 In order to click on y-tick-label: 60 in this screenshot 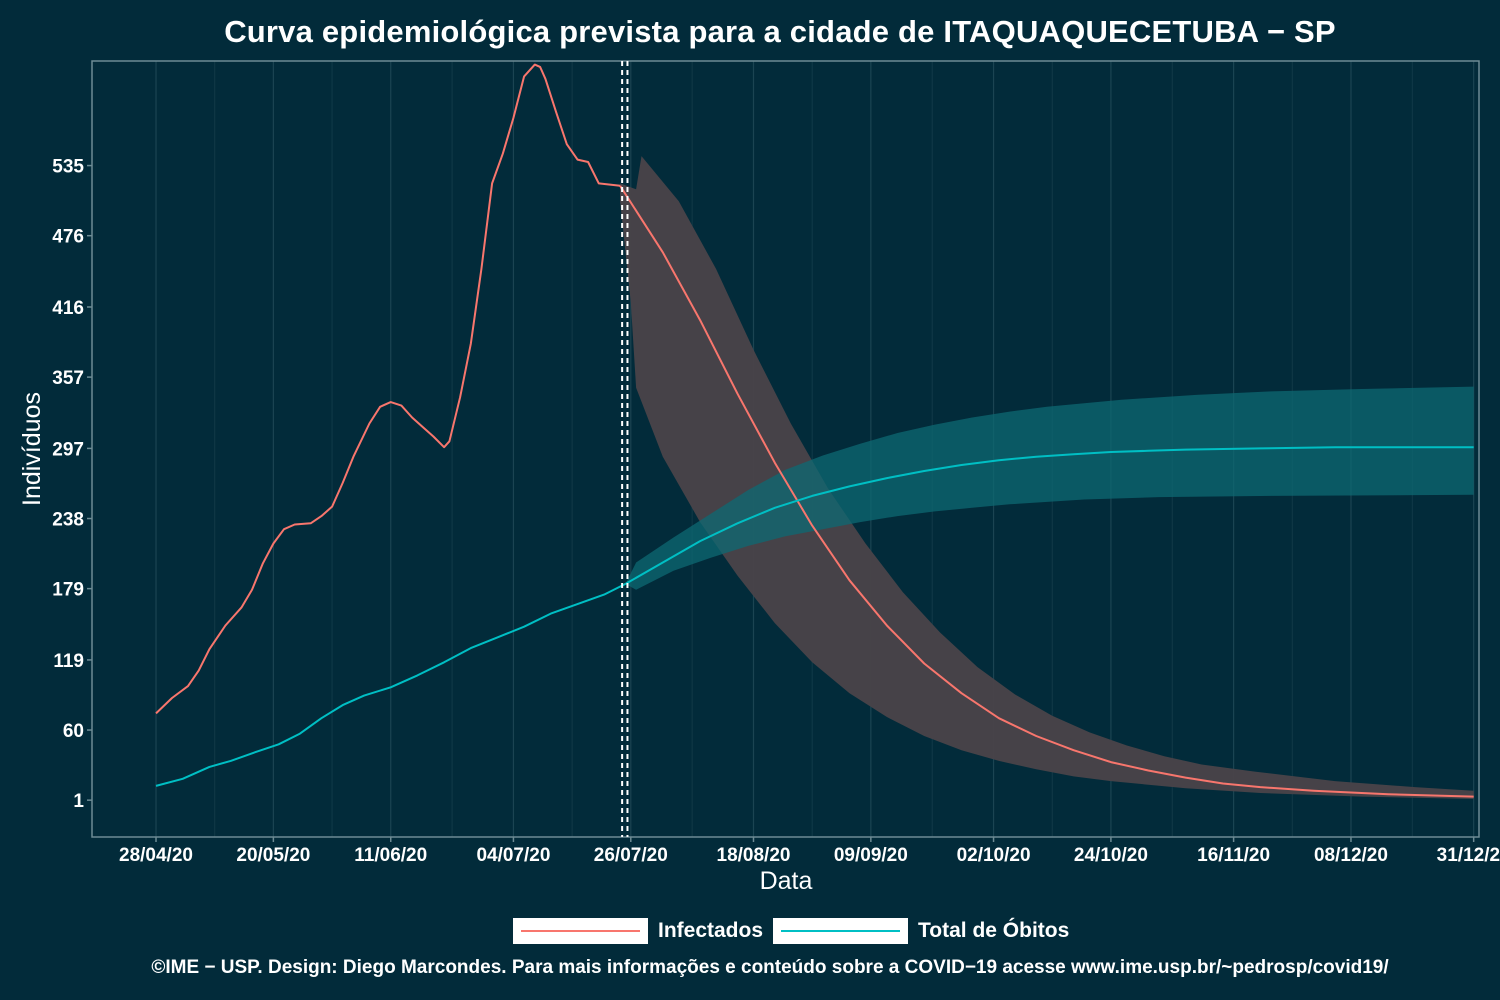, I will do `click(73, 731)`.